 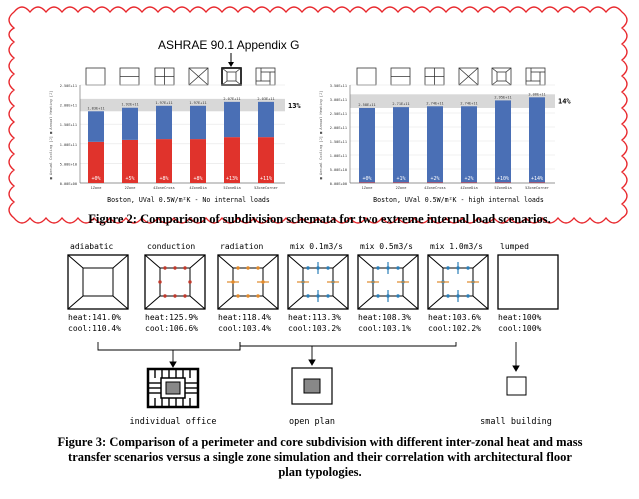 What do you see at coordinates (528, 282) in the screenshot?
I see `scenario-outer-box` at bounding box center [528, 282].